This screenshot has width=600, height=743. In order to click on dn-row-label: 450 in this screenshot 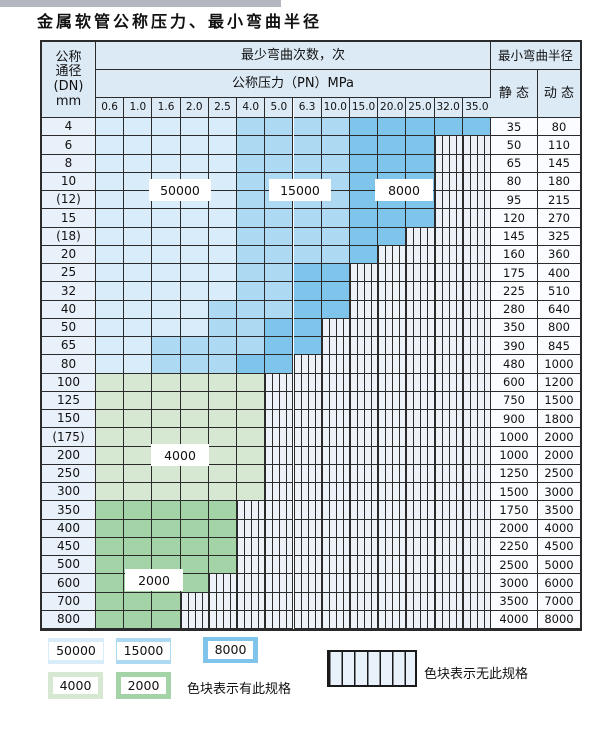, I will do `click(69, 546)`.